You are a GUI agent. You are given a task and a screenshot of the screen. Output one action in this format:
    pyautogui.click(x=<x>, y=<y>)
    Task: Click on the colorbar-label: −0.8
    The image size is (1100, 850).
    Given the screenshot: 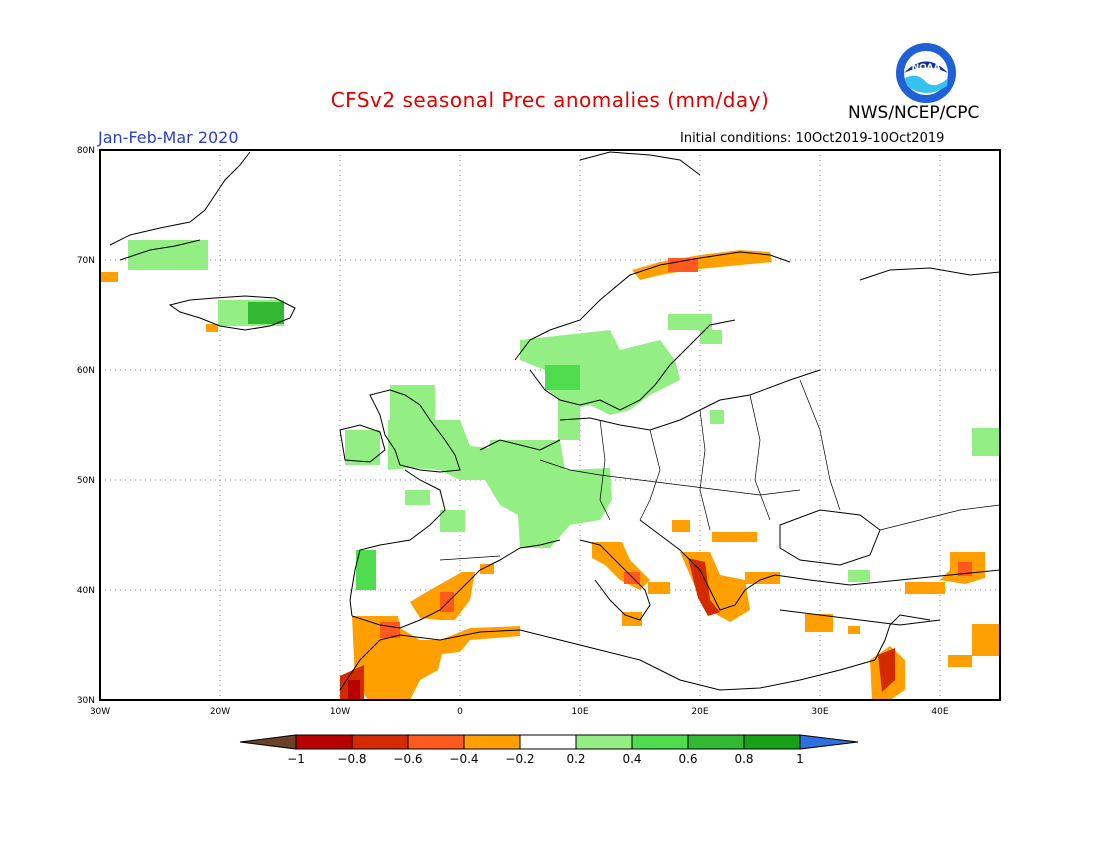 What is the action you would take?
    pyautogui.click(x=351, y=759)
    